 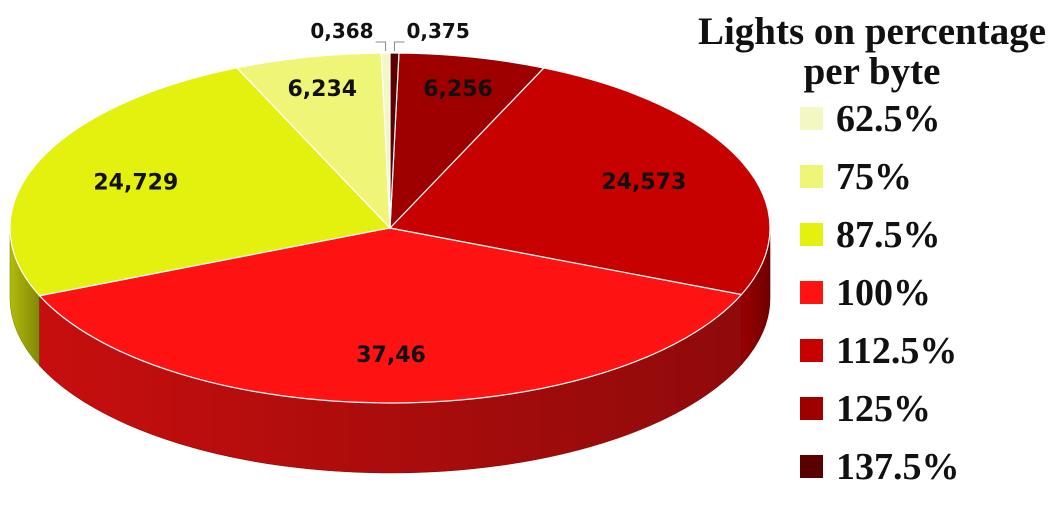 What do you see at coordinates (883, 409) in the screenshot?
I see `legend-label: 125%` at bounding box center [883, 409].